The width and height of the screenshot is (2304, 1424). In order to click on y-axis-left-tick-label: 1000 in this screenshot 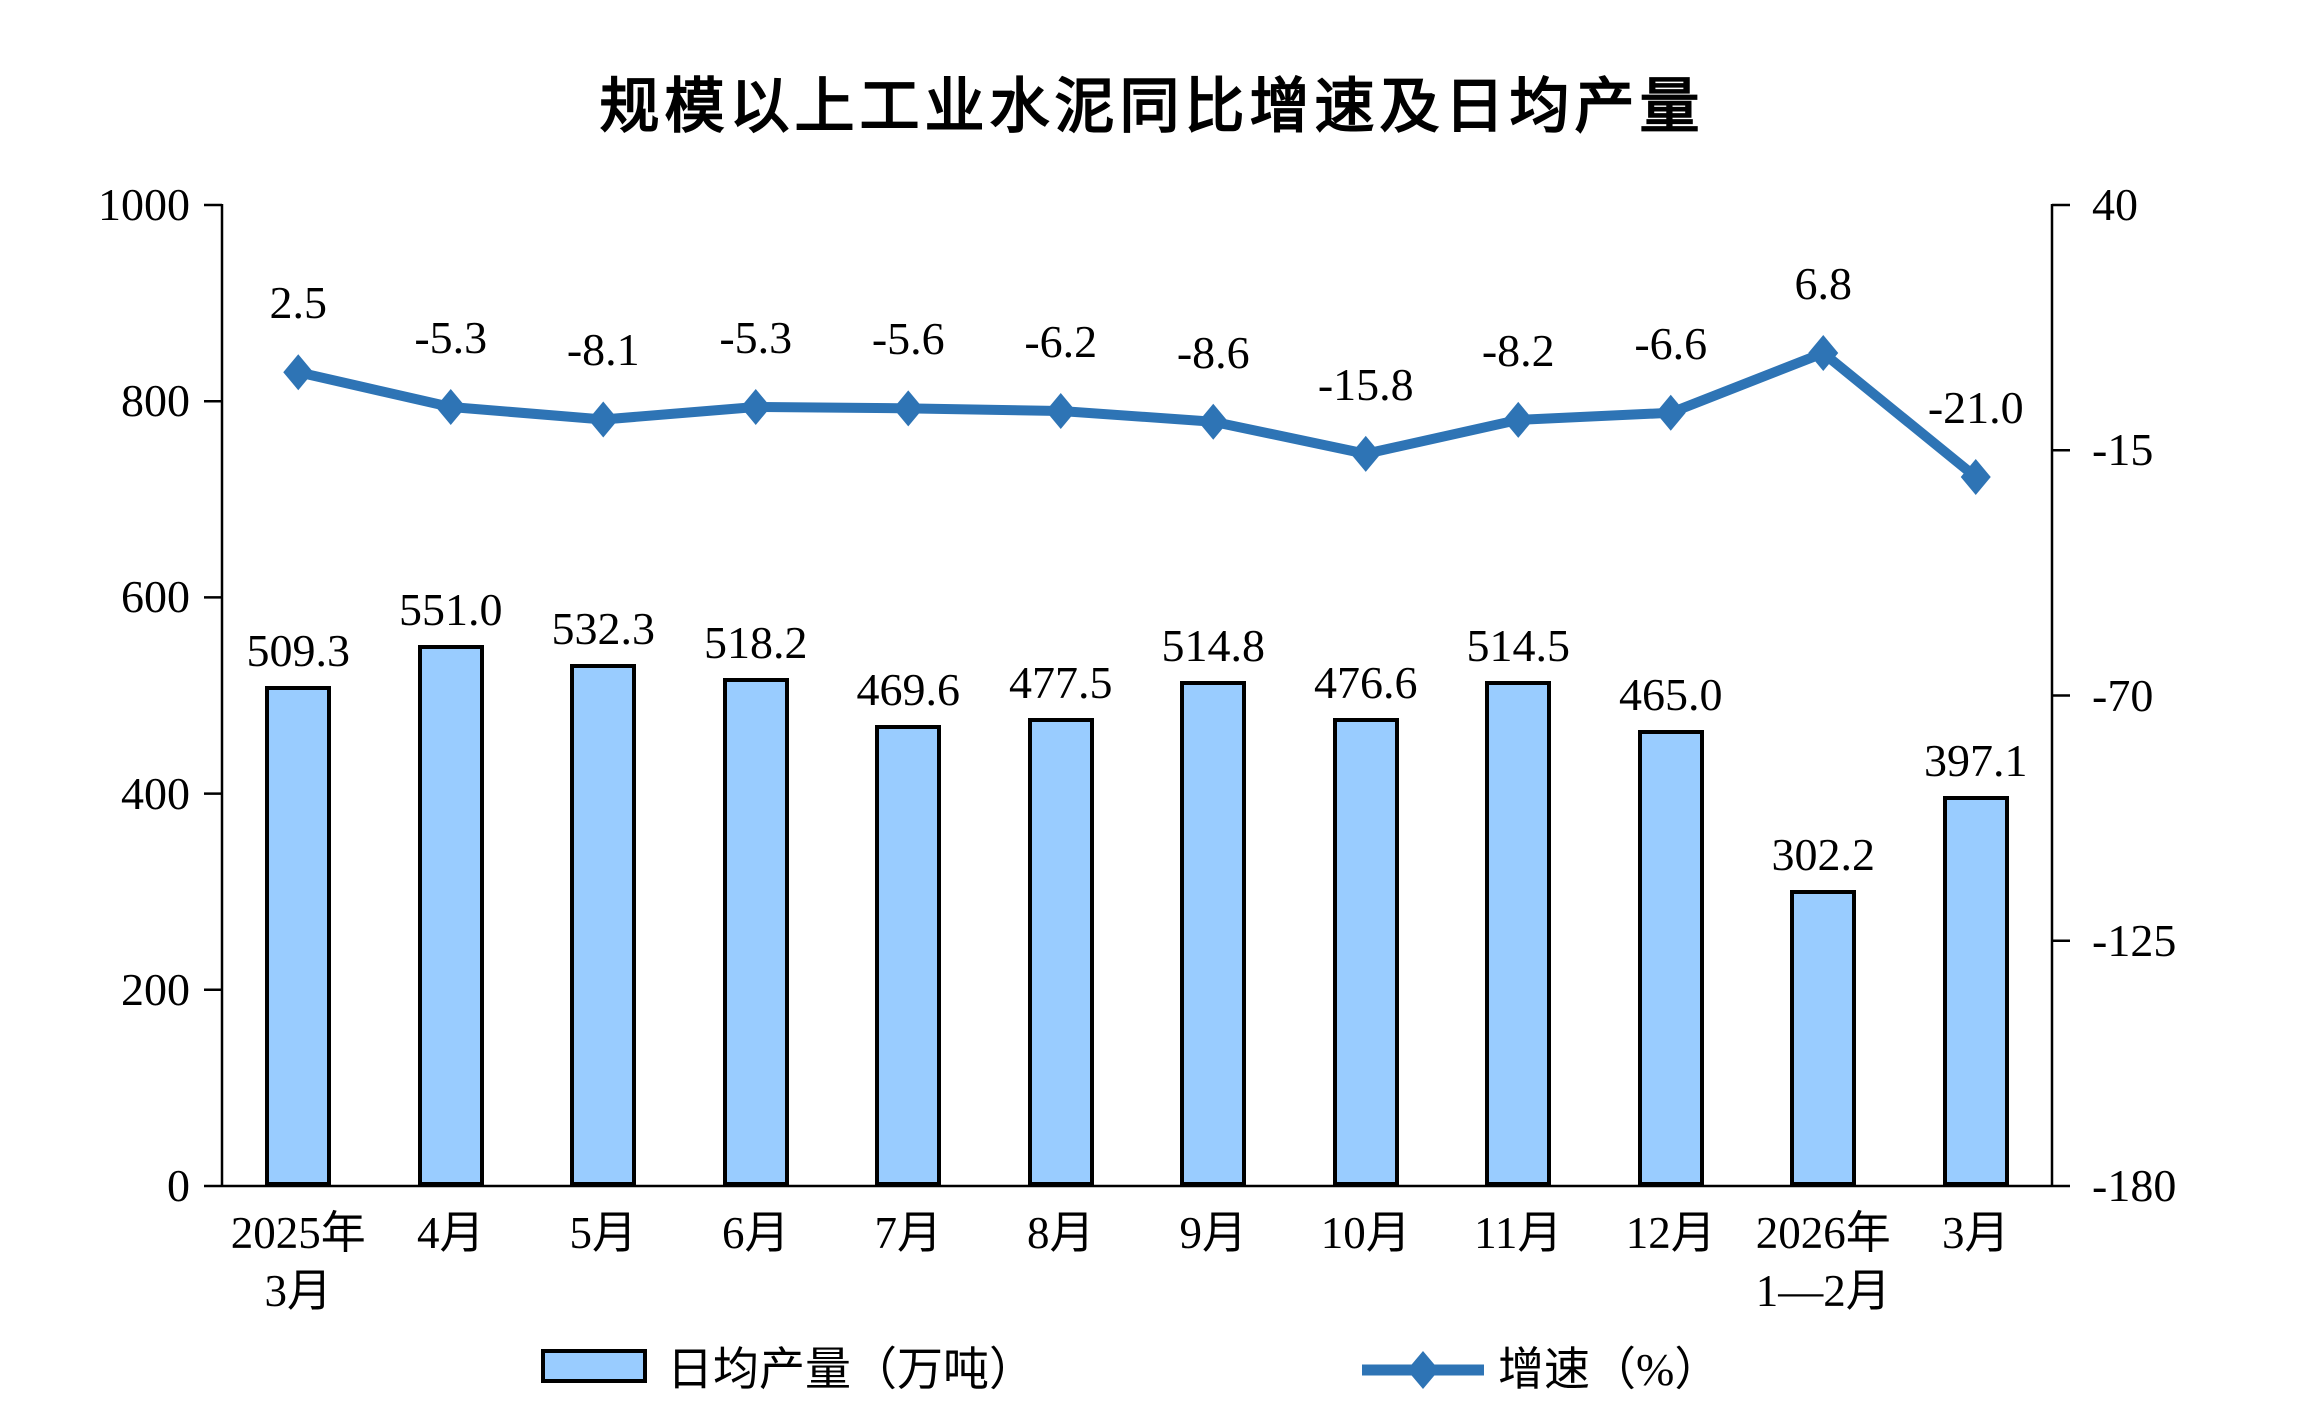, I will do `click(144, 204)`.